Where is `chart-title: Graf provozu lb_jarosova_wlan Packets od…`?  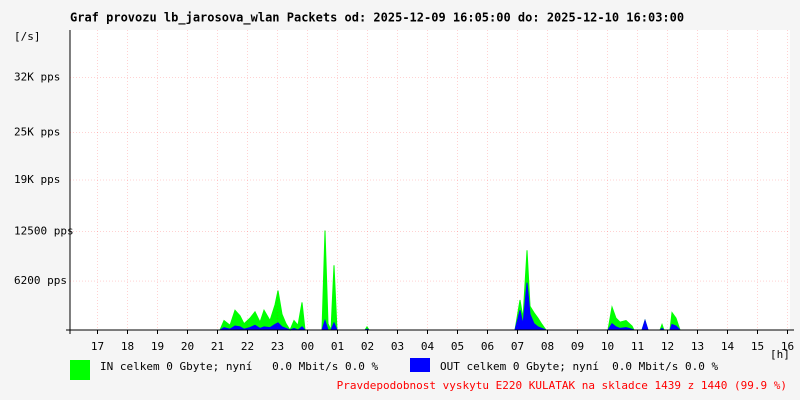
chart-title: Graf provozu lb_jarosova_wlan Packets od… is located at coordinates (377, 18).